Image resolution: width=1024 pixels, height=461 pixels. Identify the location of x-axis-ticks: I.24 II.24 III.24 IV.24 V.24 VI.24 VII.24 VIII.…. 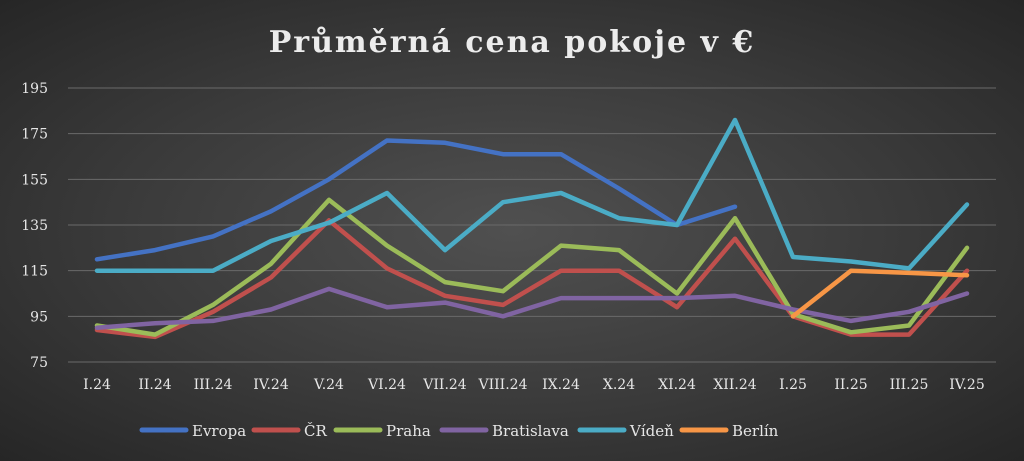
(534, 385).